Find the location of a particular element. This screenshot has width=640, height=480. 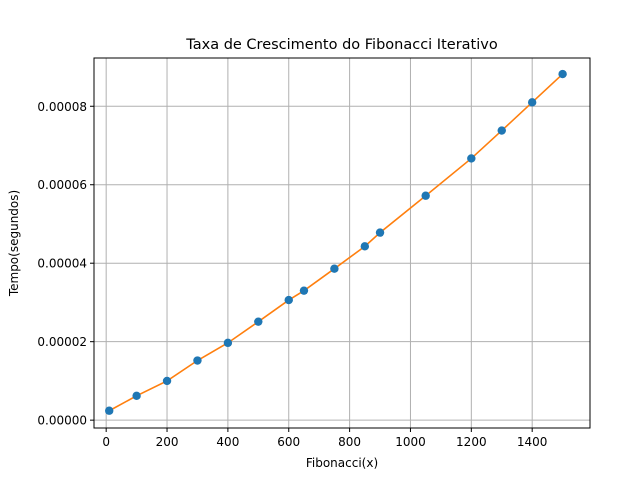

y-tick-label: 0.00008 is located at coordinates (62, 107).